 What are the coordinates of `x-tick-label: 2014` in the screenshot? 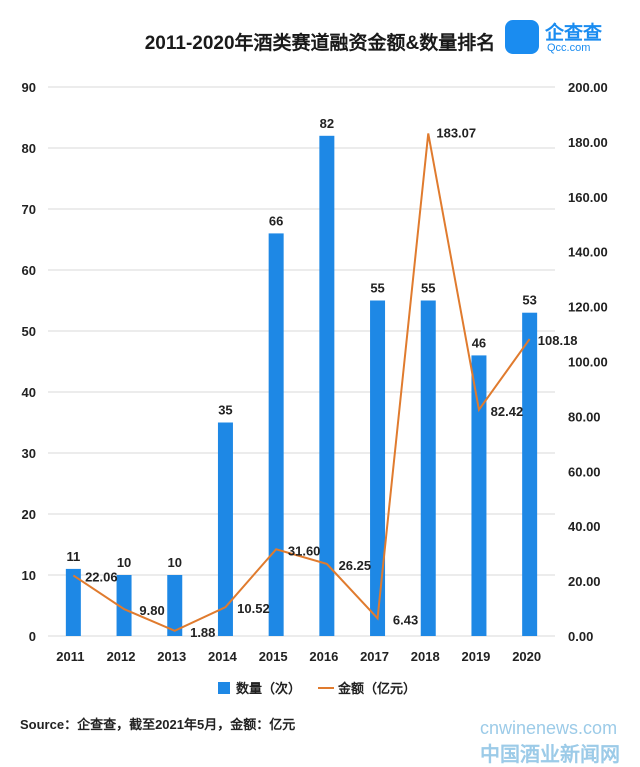 It's located at (223, 656).